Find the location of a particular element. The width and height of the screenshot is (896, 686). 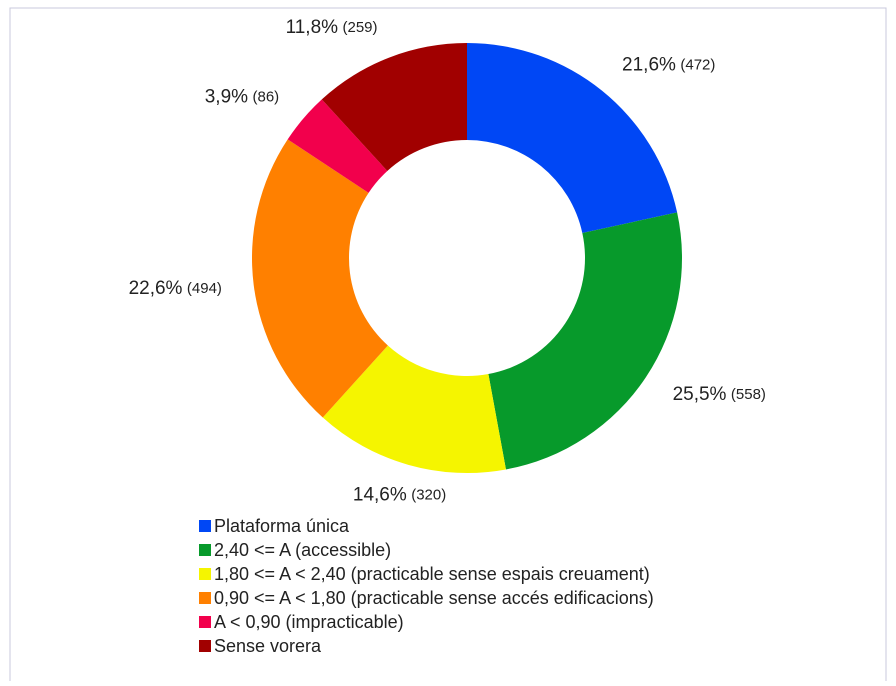

slice-label: 22,6% (494) is located at coordinates (175, 288).